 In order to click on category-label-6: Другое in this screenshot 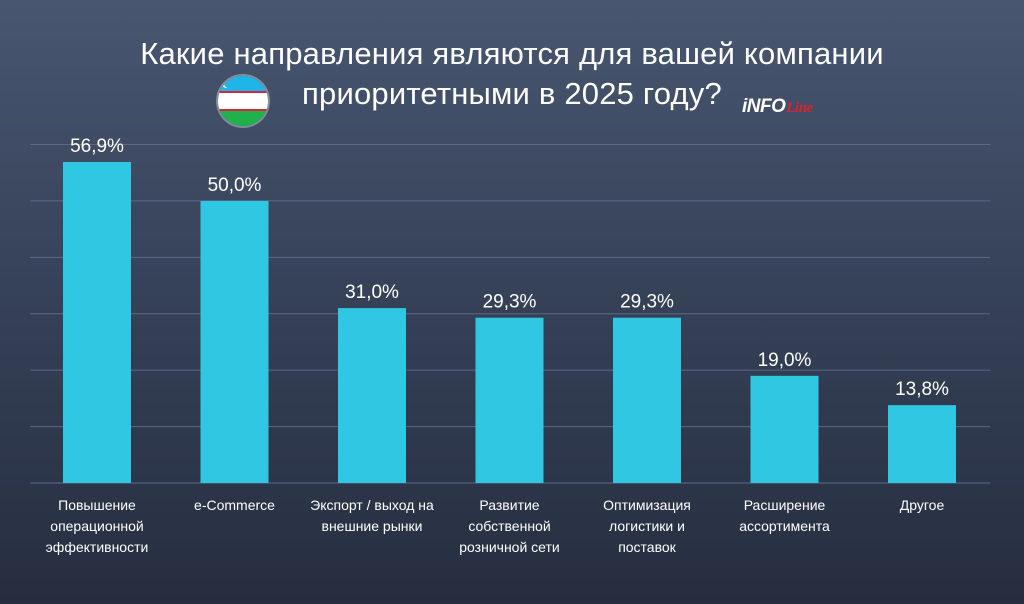, I will do `click(922, 505)`.